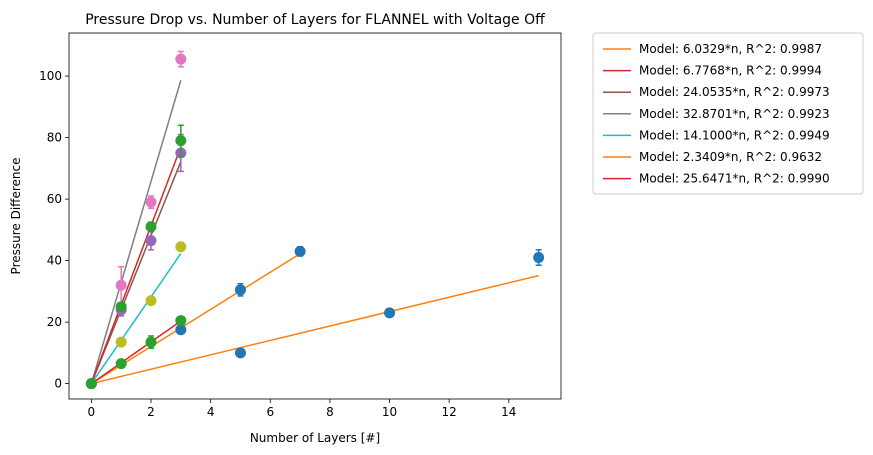  What do you see at coordinates (730, 157) in the screenshot?
I see `legend-entry: Model: 2.3409*n, R^2: 0.9632` at bounding box center [730, 157].